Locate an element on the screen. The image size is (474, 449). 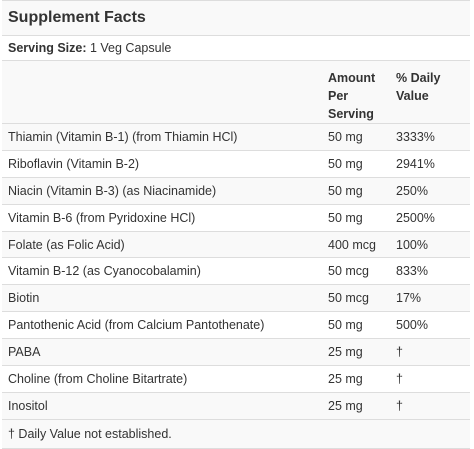
header-amount-line3: Serving is located at coordinates (351, 114).